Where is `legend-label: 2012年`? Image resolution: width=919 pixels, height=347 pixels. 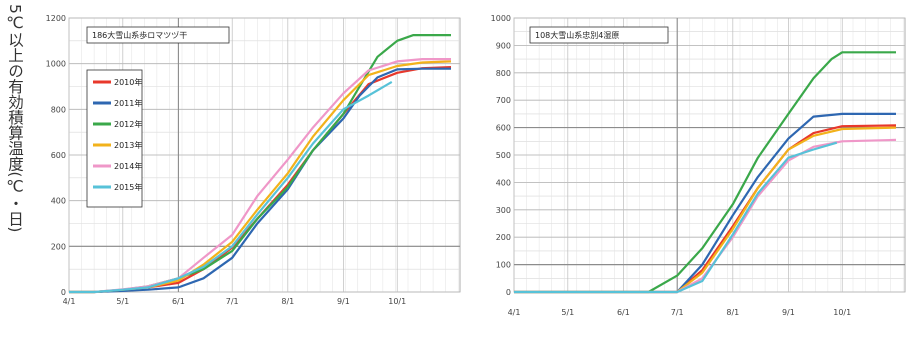
legend-label: 2012年 is located at coordinates (128, 124).